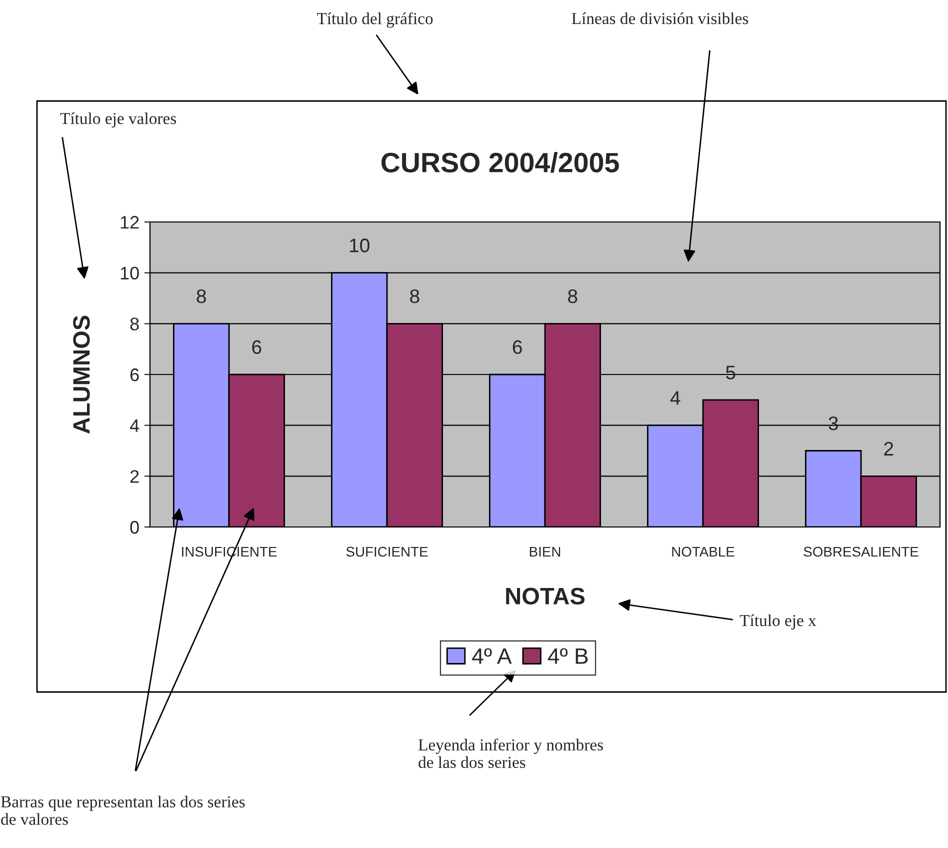 This screenshot has width=948, height=848. Describe the element at coordinates (134, 476) in the screenshot. I see `y-tick-label: 2` at that location.